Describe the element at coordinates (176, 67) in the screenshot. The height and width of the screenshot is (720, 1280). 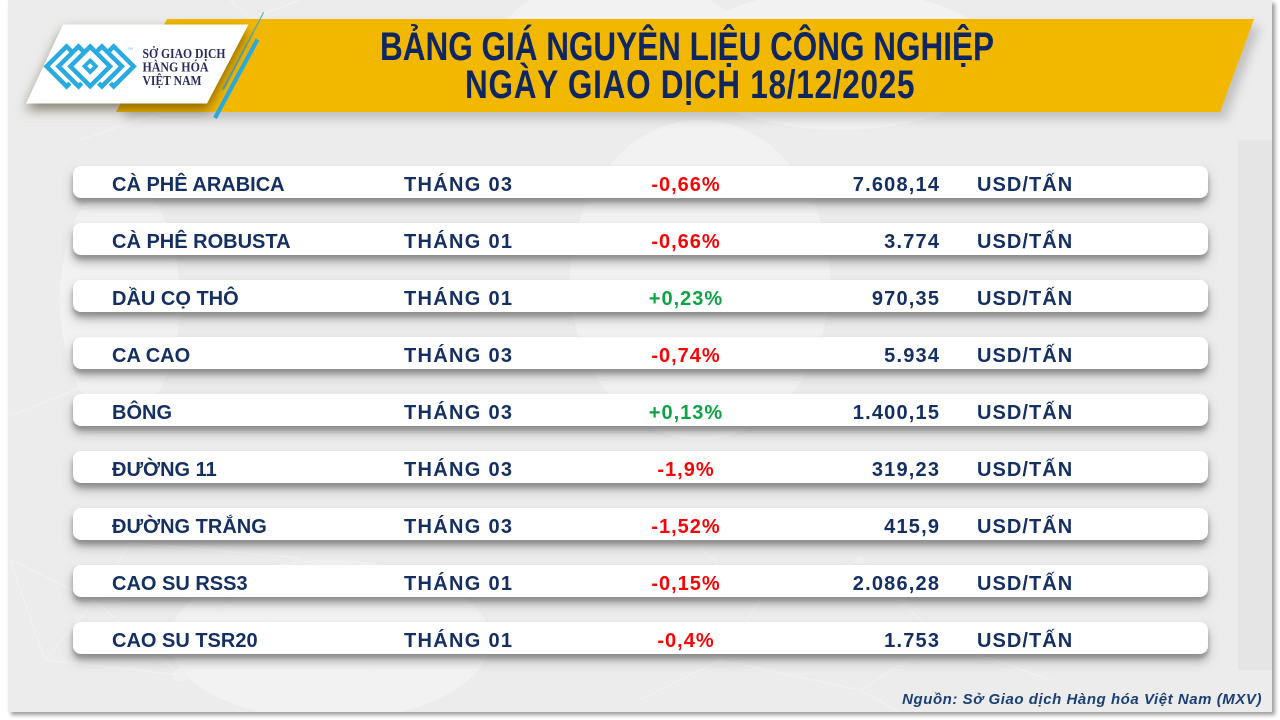
I see `svg-text: HÀNG HÓA` at that location.